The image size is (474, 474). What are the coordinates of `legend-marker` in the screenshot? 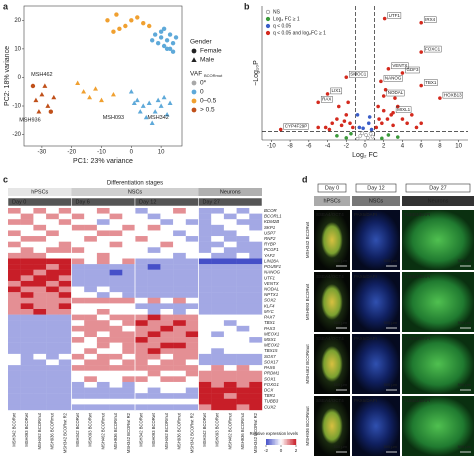 It's located at (268, 33).